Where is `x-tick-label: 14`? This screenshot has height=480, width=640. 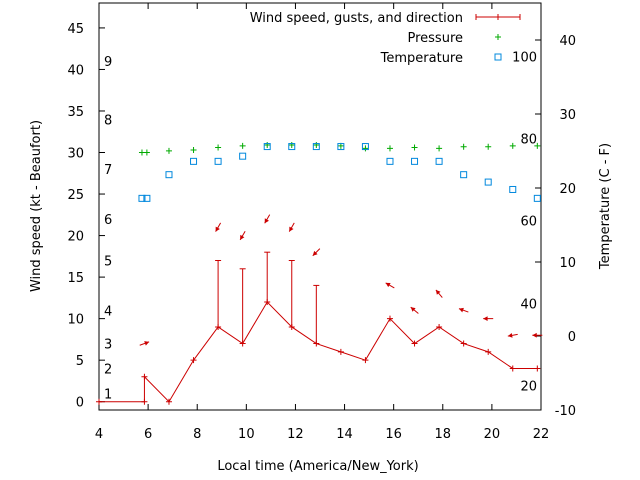 x-tick-label: 14 is located at coordinates (344, 434).